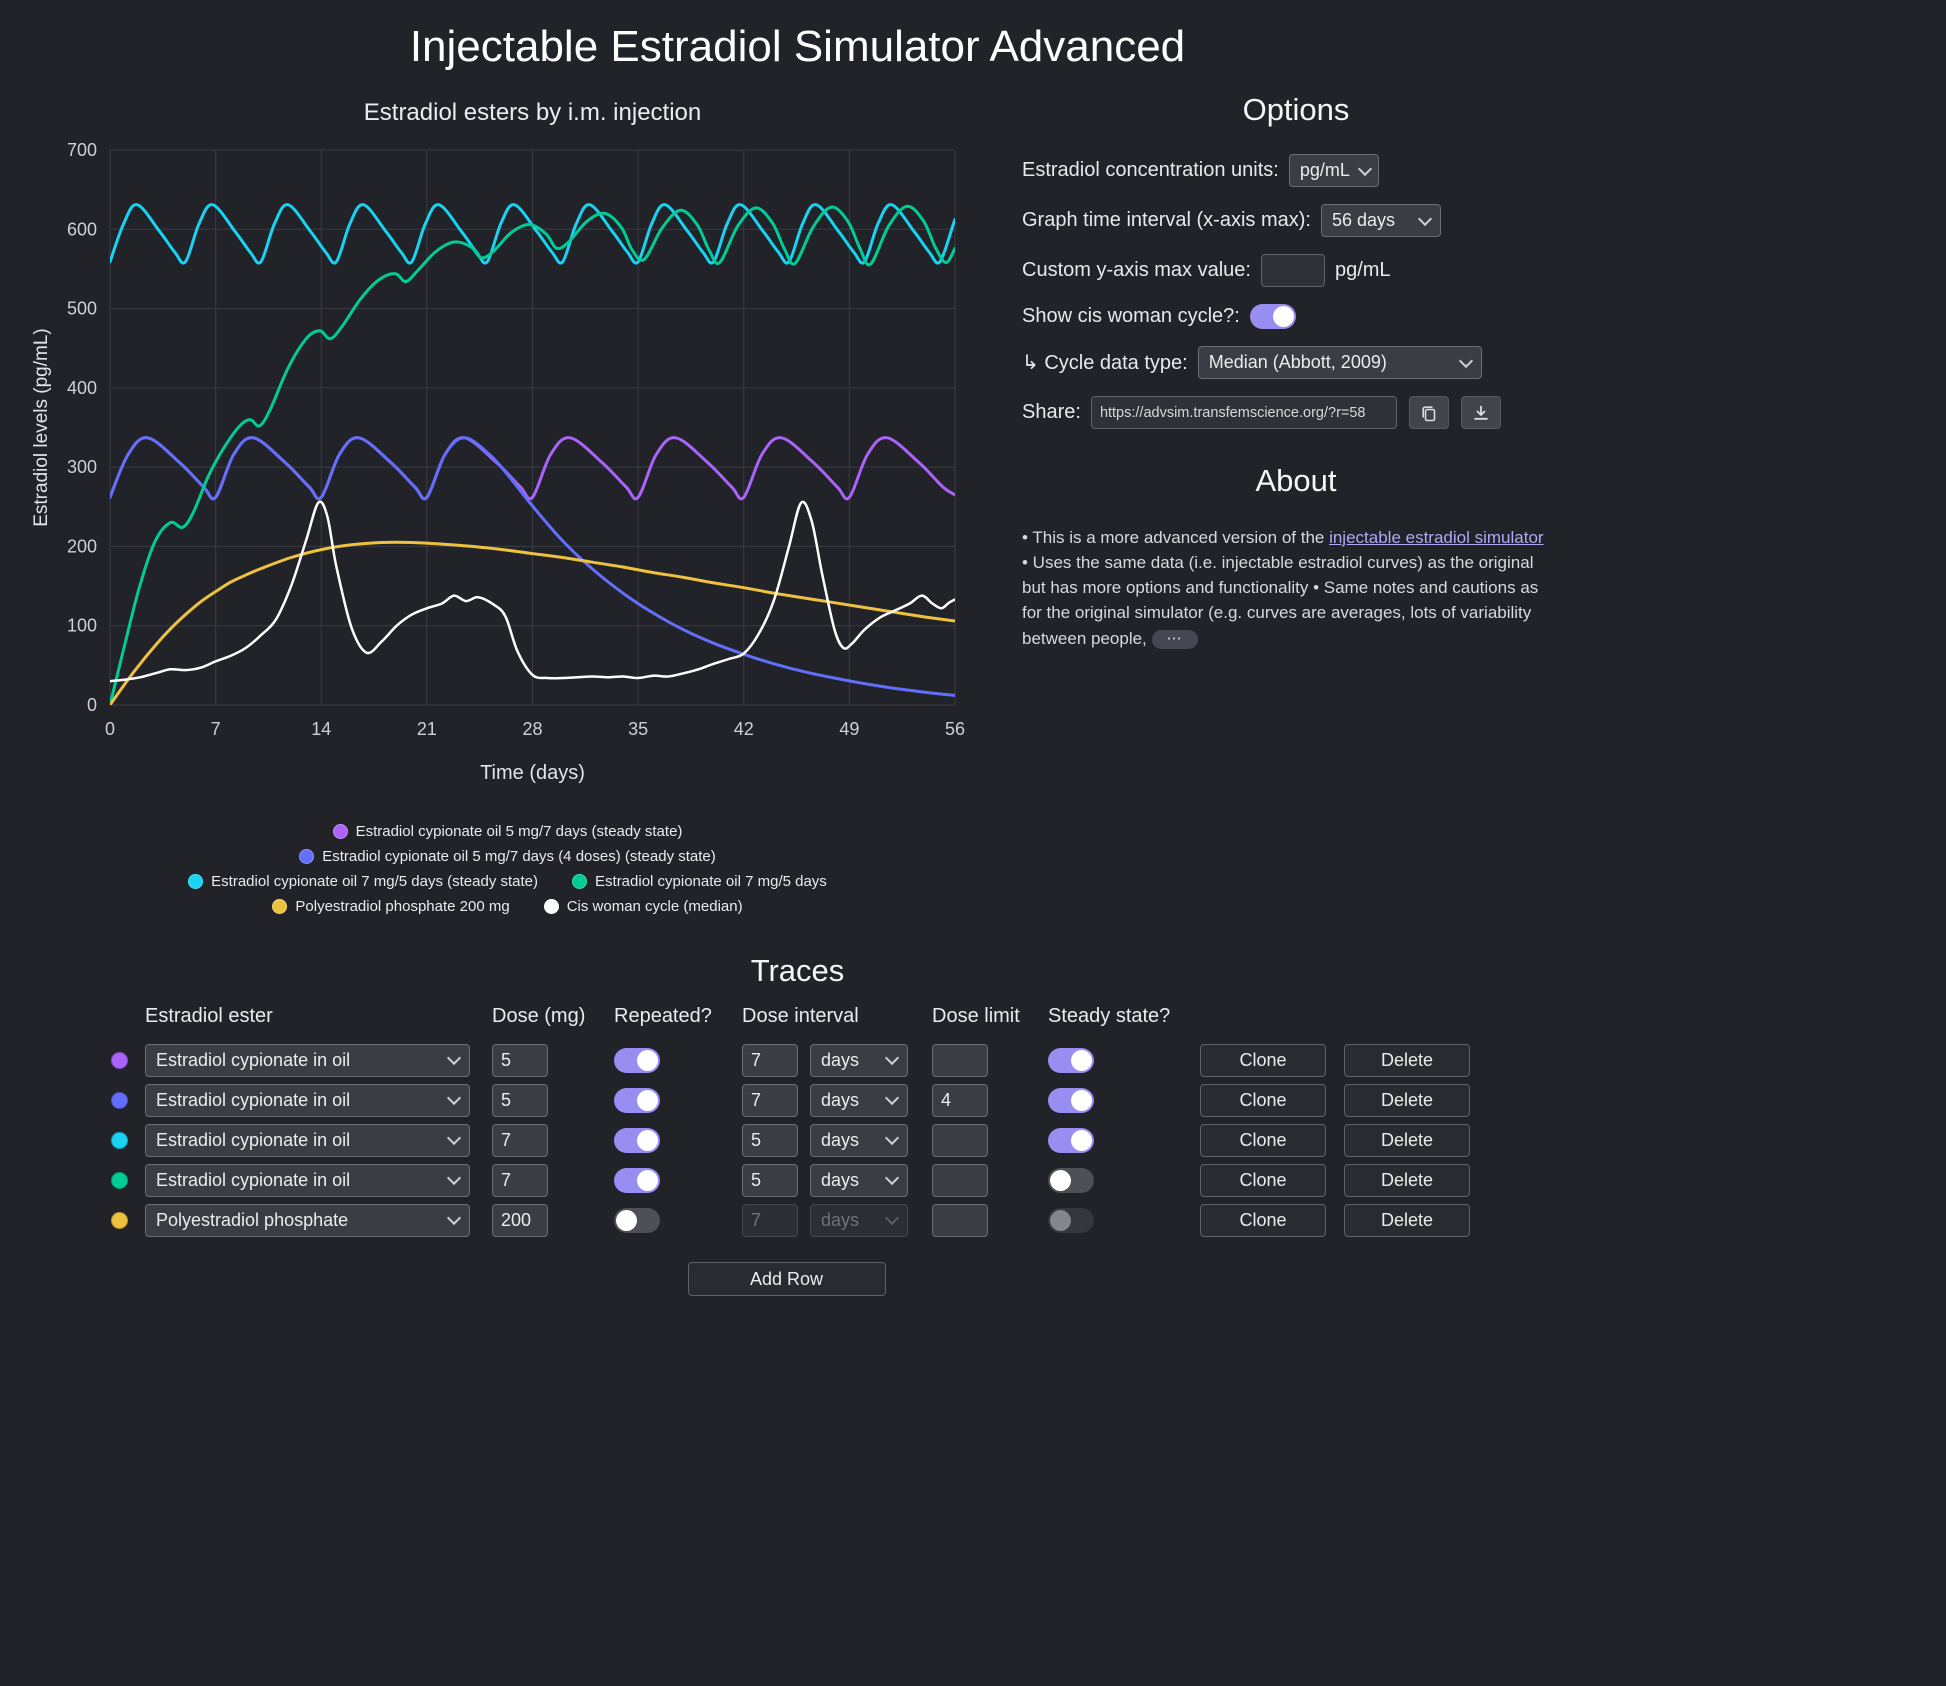 This screenshot has height=1686, width=1946. I want to click on add-row-button: Add Row, so click(786, 1279).